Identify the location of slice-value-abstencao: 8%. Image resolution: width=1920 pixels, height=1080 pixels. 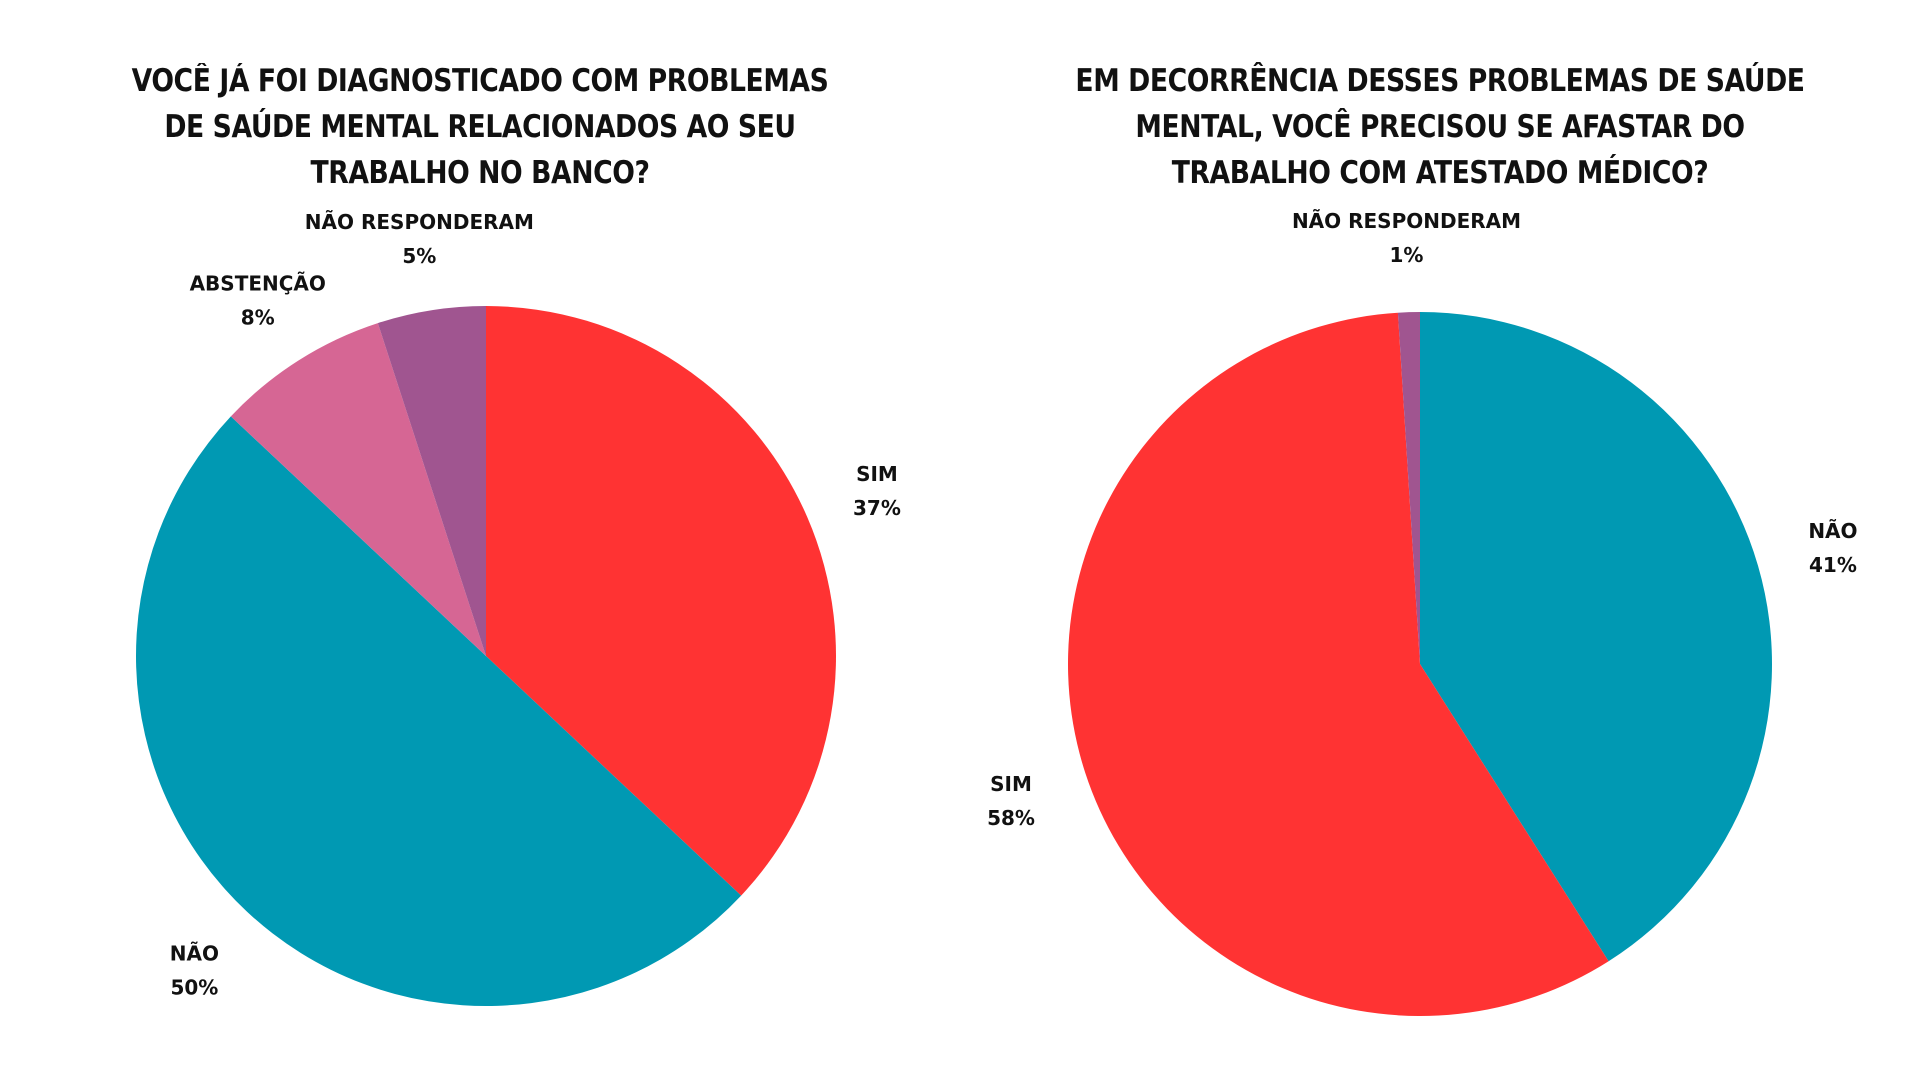
(258, 317).